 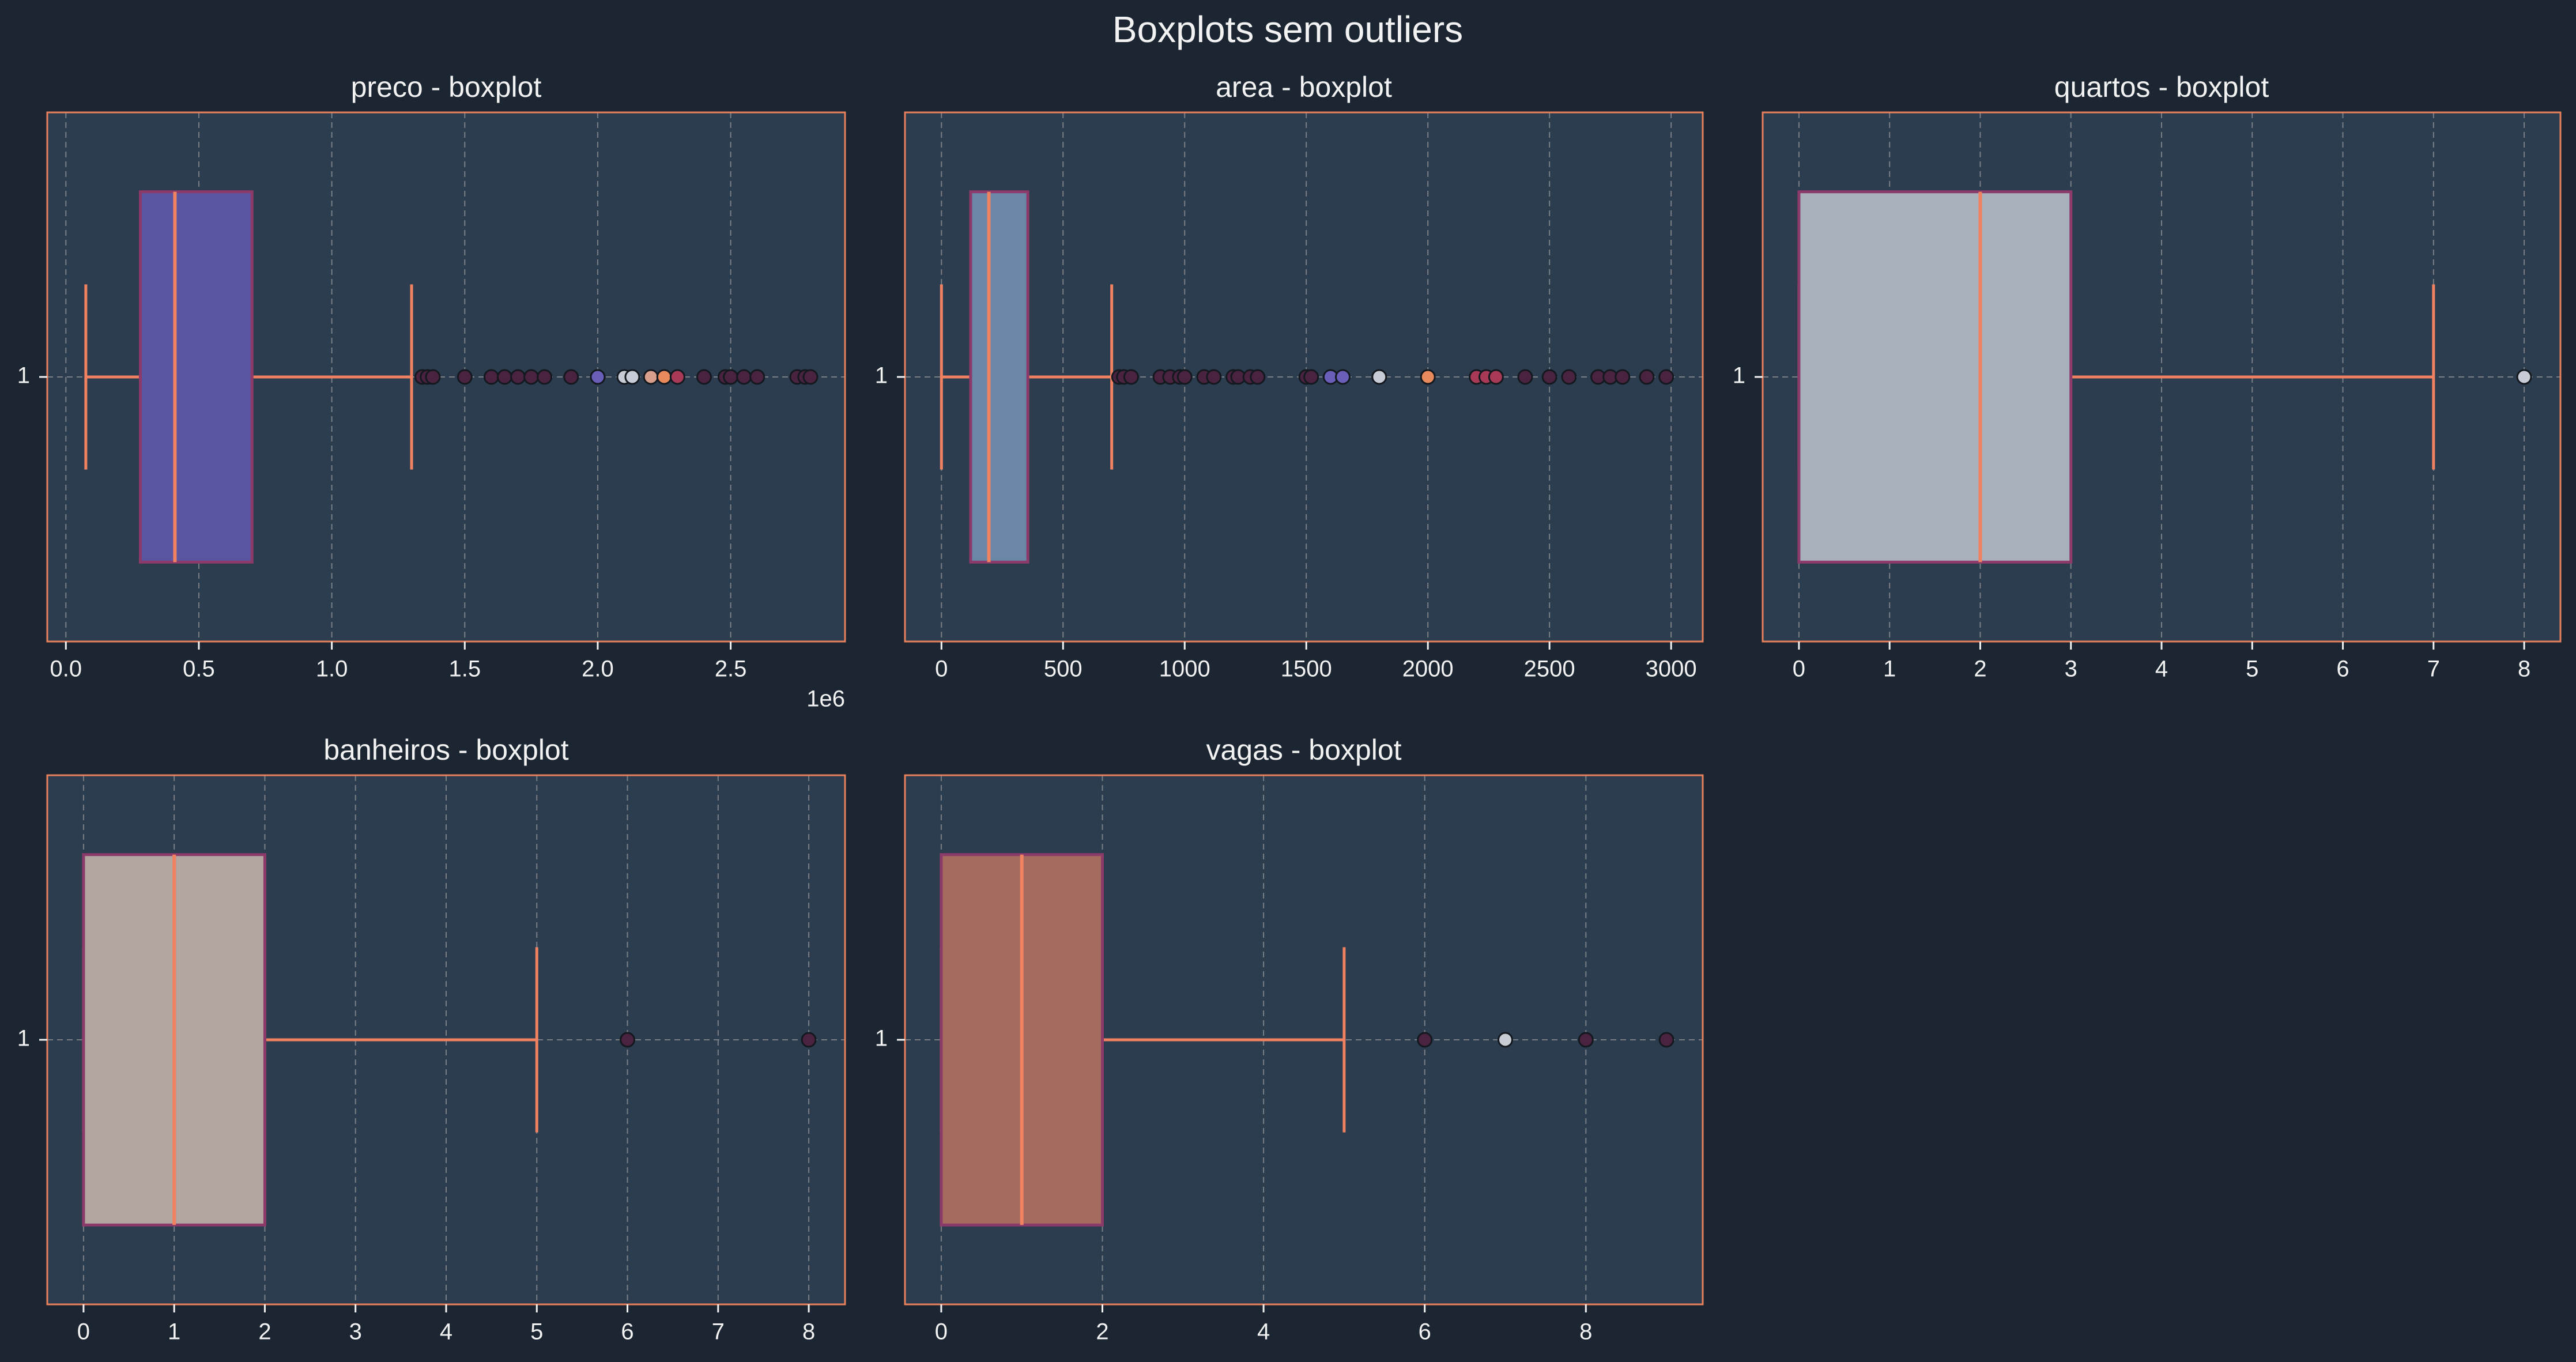 What do you see at coordinates (332, 669) in the screenshot?
I see `x-tick-label: 1.0` at bounding box center [332, 669].